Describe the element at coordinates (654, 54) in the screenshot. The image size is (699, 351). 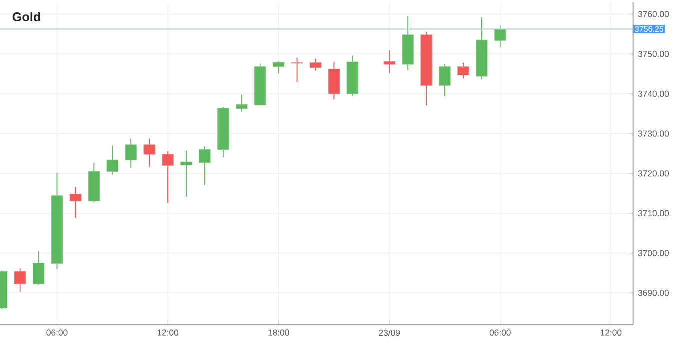
I see `y-tick-label: 3750.00` at that location.